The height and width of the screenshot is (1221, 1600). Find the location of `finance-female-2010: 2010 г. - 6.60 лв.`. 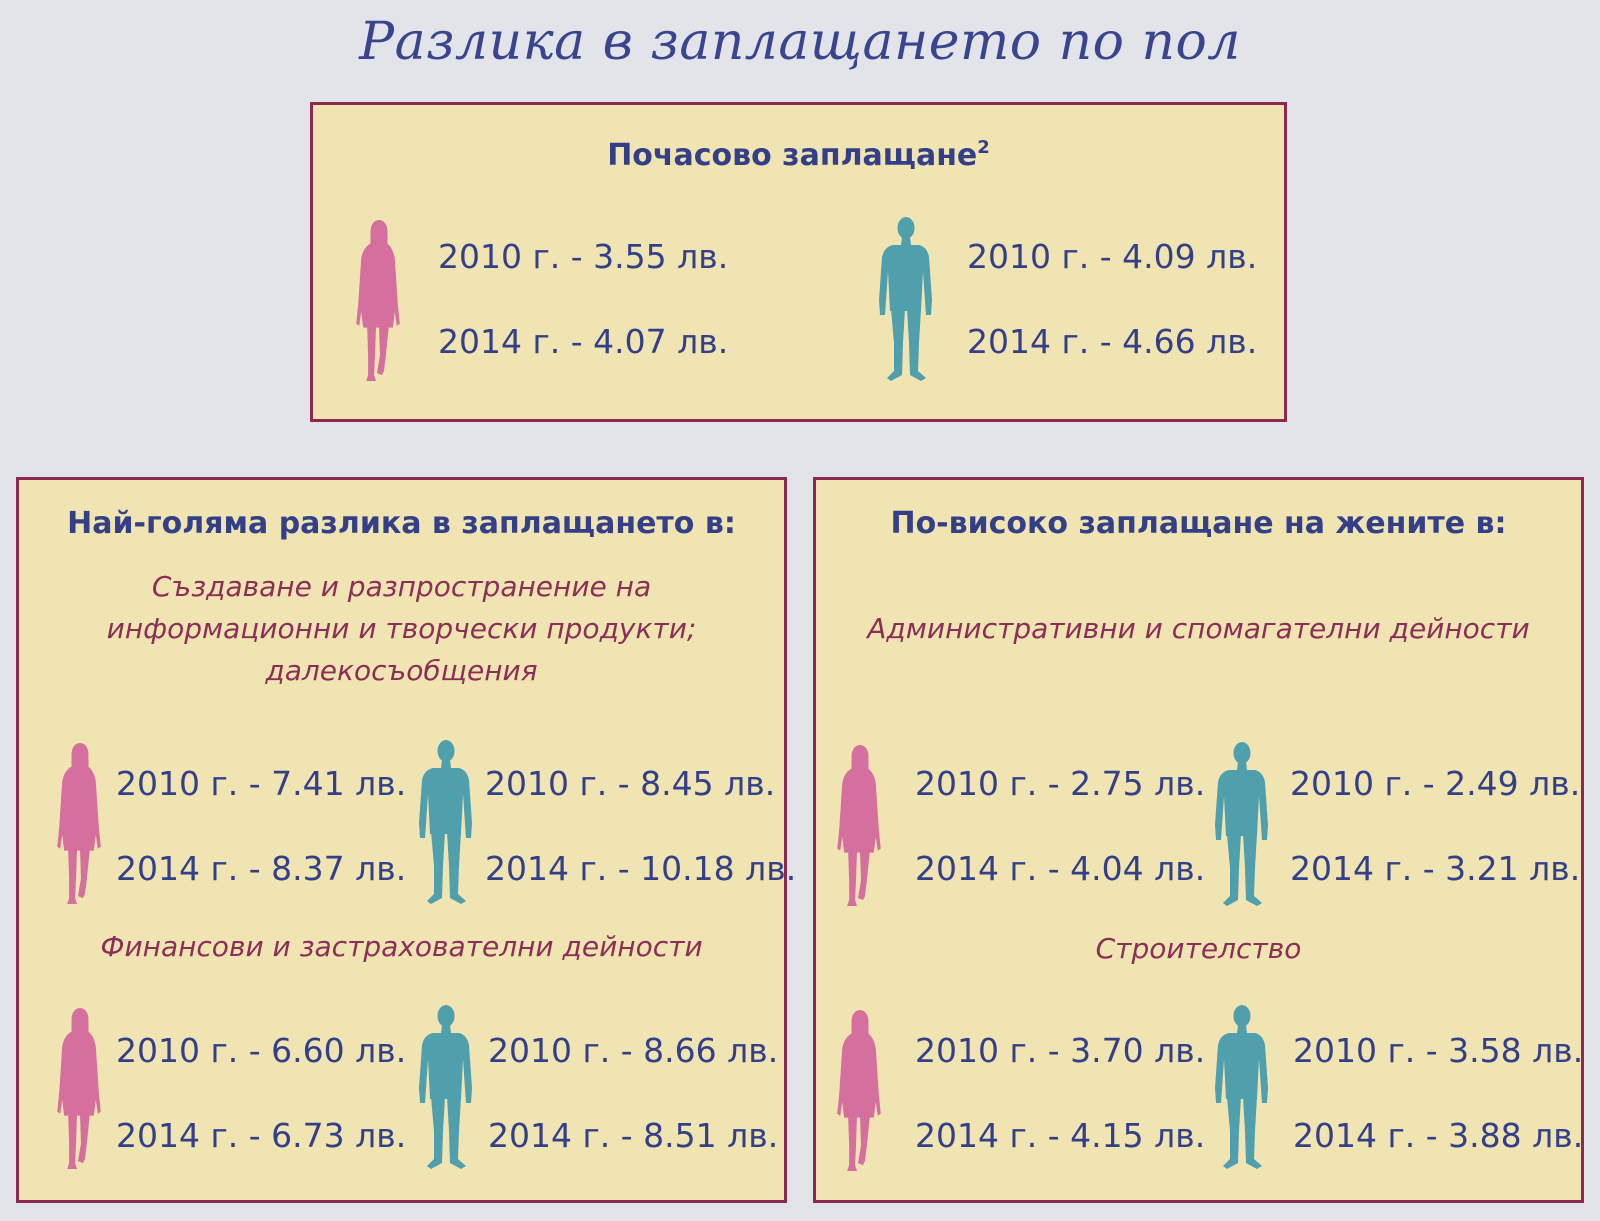

finance-female-2010: 2010 г. - 6.60 лв. is located at coordinates (261, 1050).